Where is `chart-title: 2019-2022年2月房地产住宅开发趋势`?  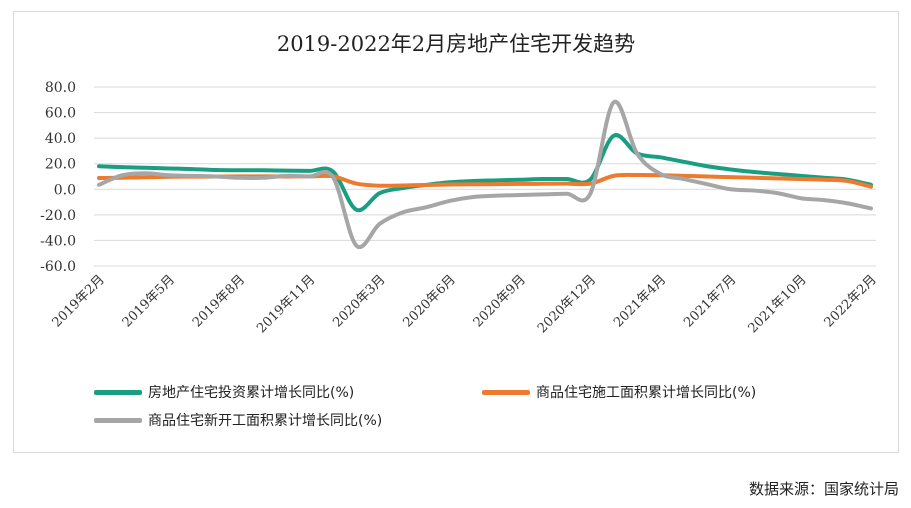
chart-title: 2019-2022年2月房地产住宅开发趋势 is located at coordinates (456, 44).